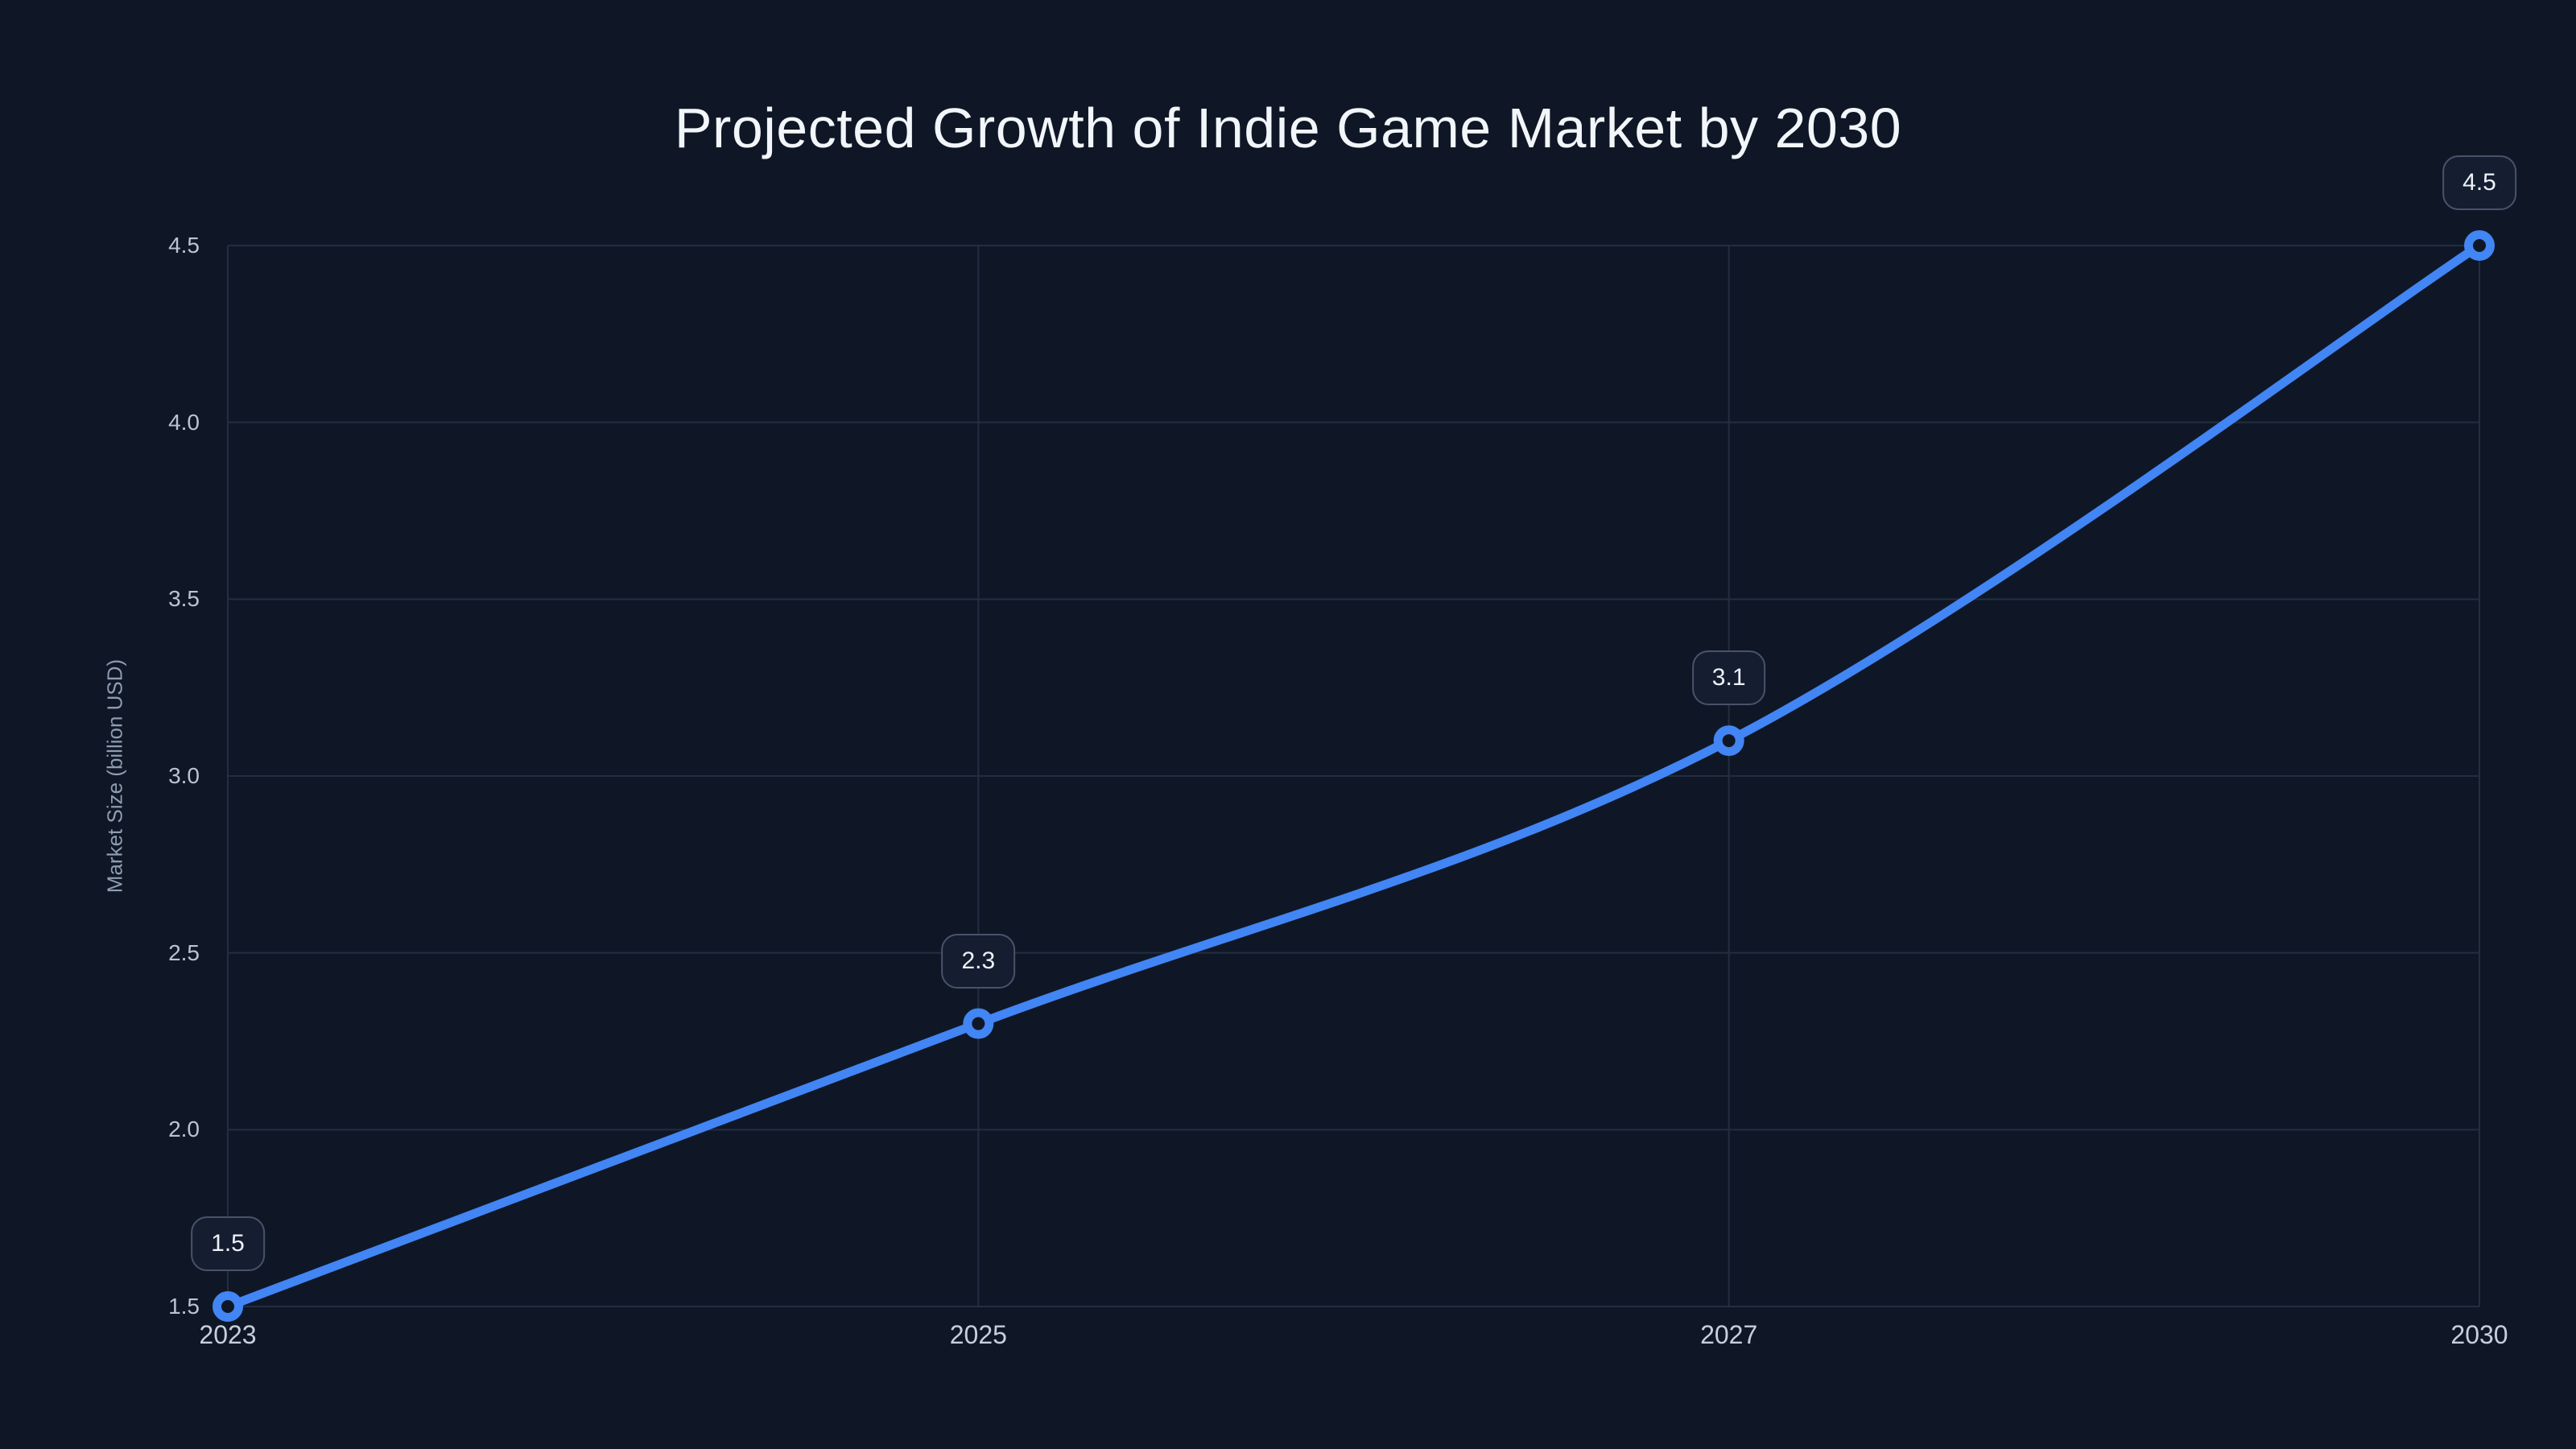 This screenshot has width=2576, height=1449. What do you see at coordinates (2479, 182) in the screenshot?
I see `point-value-badge: 4.5` at bounding box center [2479, 182].